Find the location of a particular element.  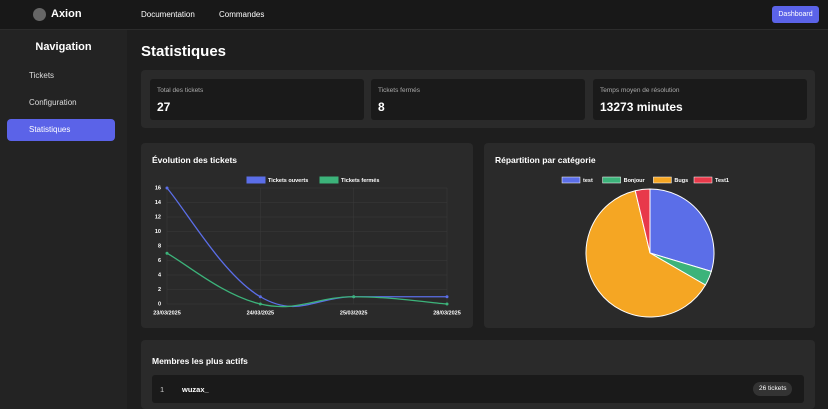

stat-value: 13273 minutes is located at coordinates (641, 107).